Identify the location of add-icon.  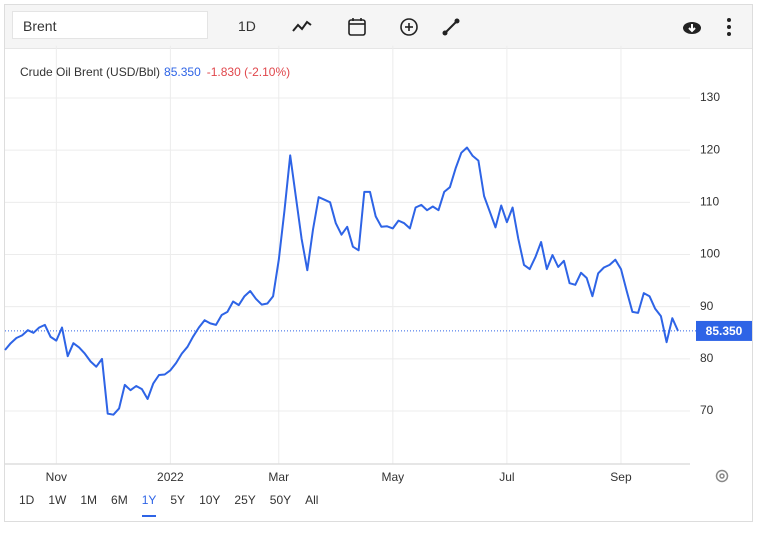
(409, 27).